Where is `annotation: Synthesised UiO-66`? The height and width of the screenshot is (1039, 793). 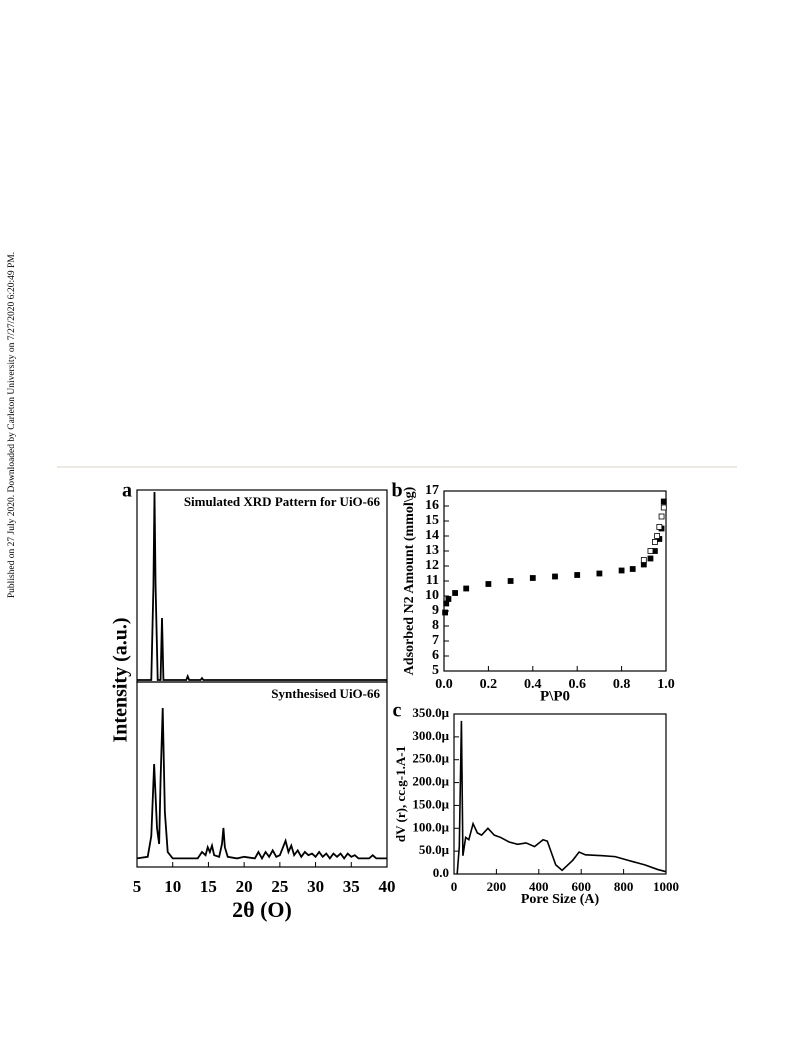 annotation: Synthesised UiO-66 is located at coordinates (325, 693).